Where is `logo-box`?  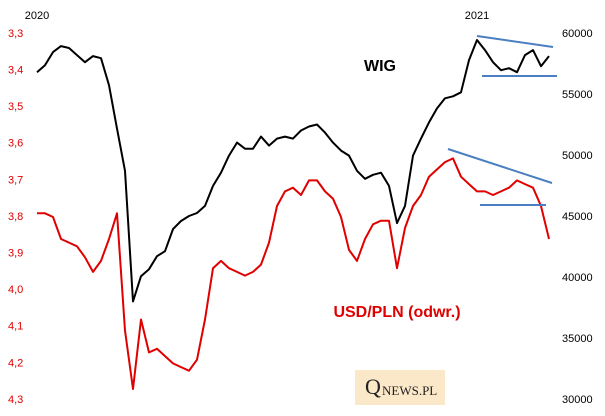 logo-box is located at coordinates (400, 387).